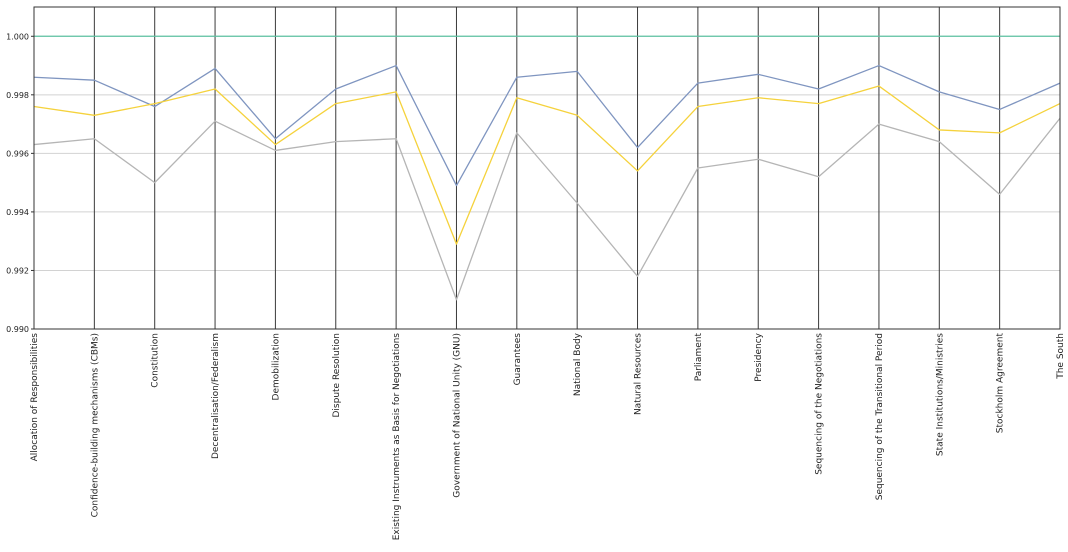  I want to click on x-tick-label: Parliament, so click(699, 357).